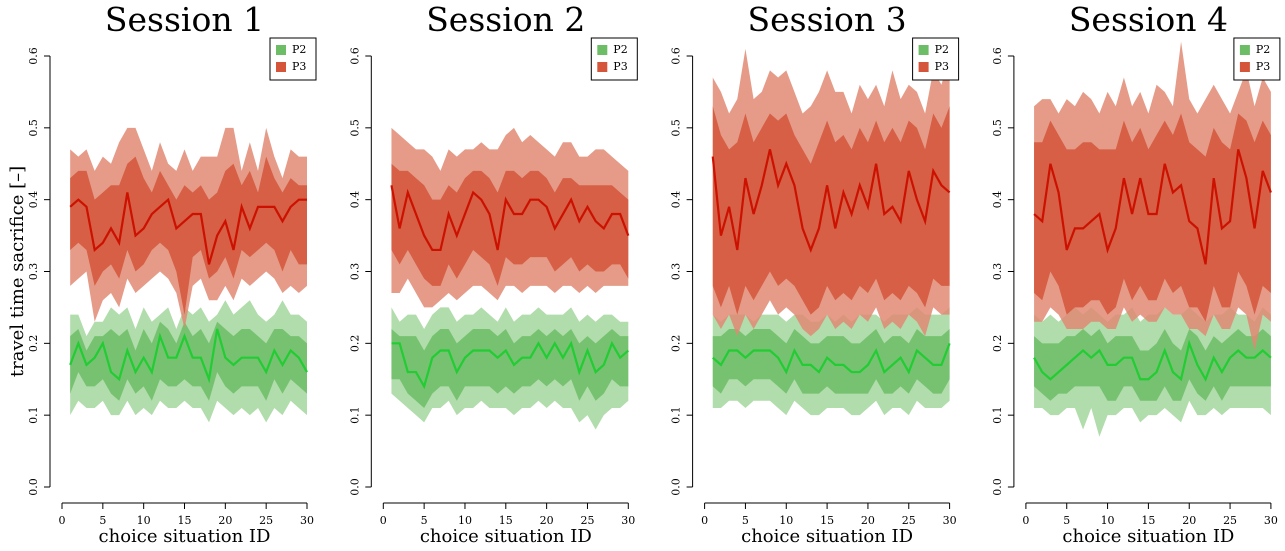 Image resolution: width=1285 pixels, height=551 pixels. I want to click on panel-title: Session 3, so click(827, 19).